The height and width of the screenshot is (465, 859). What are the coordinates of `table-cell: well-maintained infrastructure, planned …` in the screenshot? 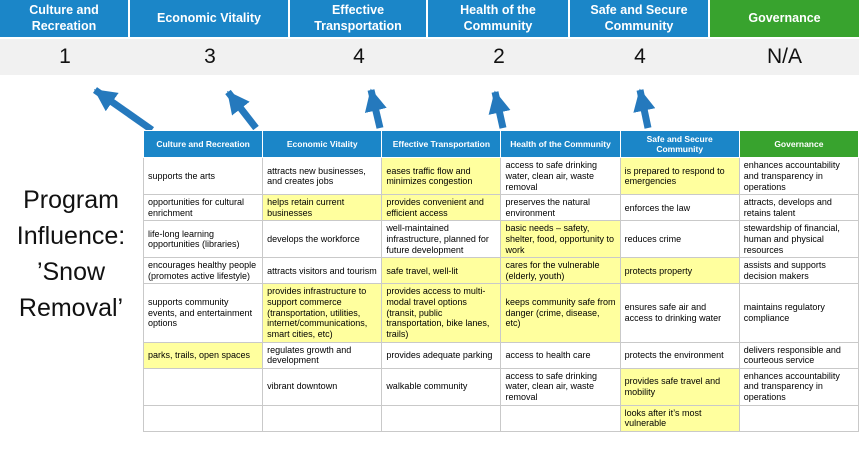 It's located at (441, 239).